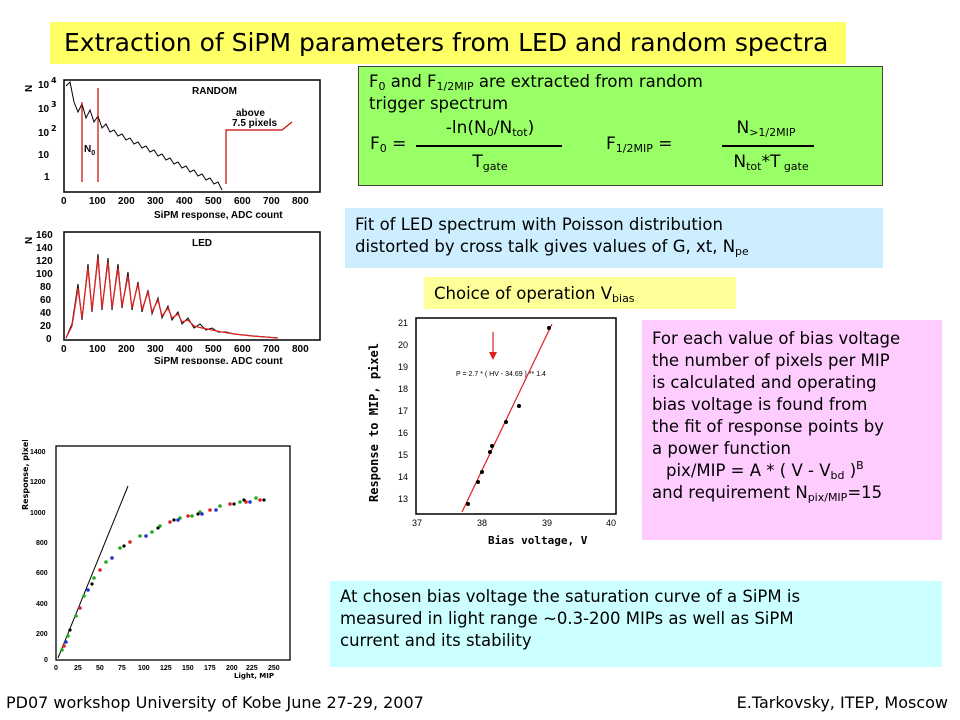 This screenshot has height=720, width=960. Describe the element at coordinates (274, 668) in the screenshot. I see `svg-text: 250` at that location.